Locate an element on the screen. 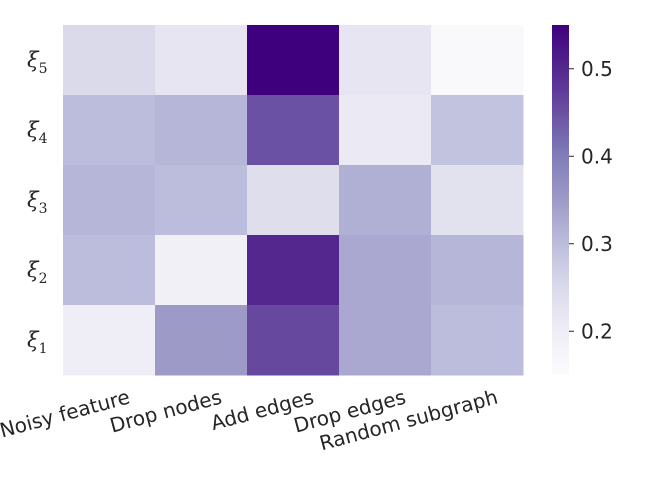 The image size is (664, 498). y-tick-label: ξ5 is located at coordinates (37, 62).